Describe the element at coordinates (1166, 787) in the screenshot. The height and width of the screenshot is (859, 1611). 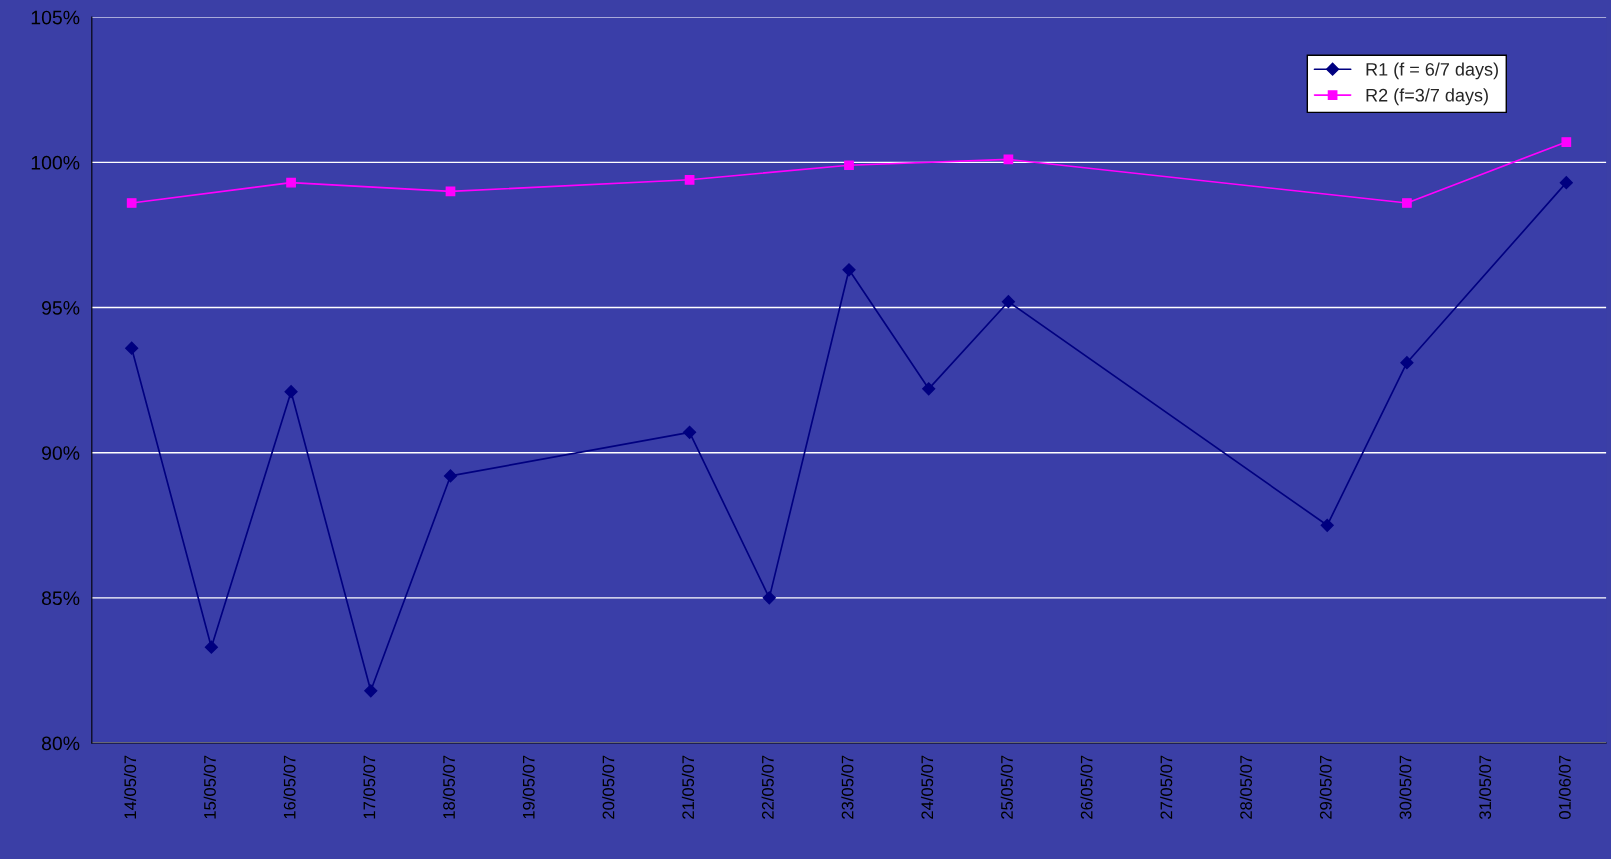
I see `x-tick-label: 27/05/07` at that location.